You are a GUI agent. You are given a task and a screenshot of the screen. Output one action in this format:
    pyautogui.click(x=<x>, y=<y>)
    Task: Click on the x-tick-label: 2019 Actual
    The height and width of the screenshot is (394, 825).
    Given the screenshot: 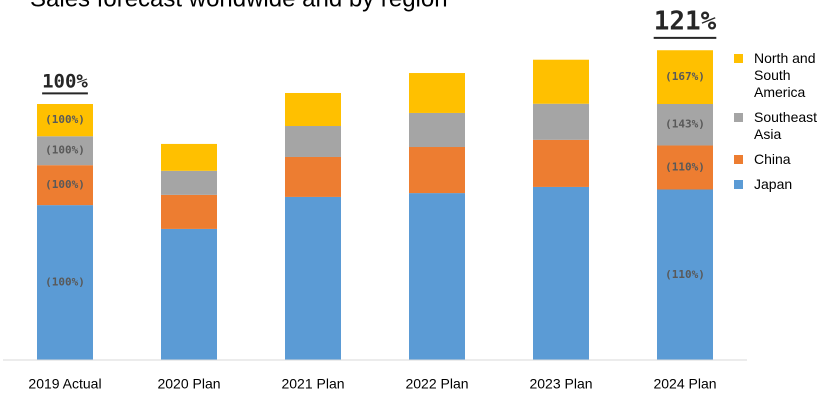 What is the action you would take?
    pyautogui.click(x=64, y=384)
    